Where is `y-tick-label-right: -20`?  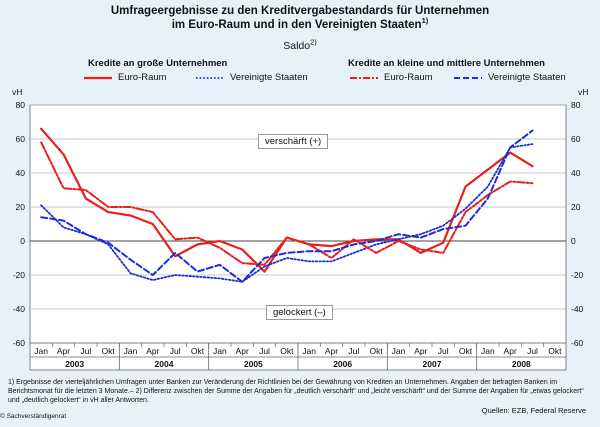
y-tick-label-right: -20 is located at coordinates (577, 275).